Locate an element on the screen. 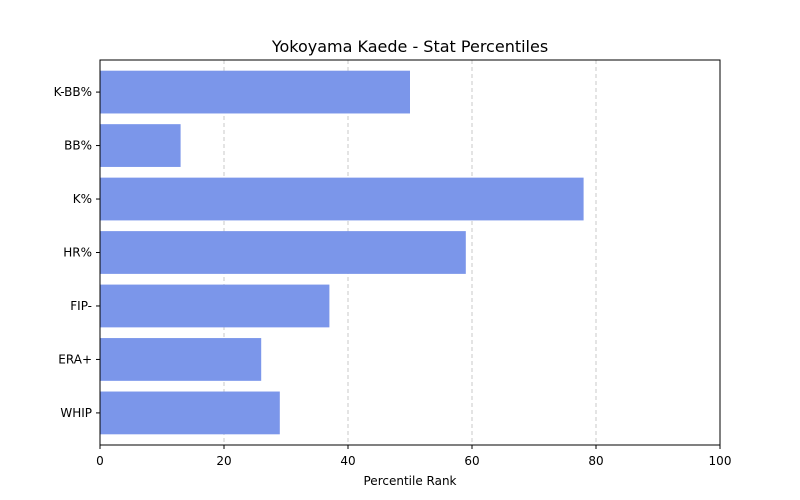 Image resolution: width=800 pixels, height=500 pixels. y-tick-label: K% is located at coordinates (82, 199).